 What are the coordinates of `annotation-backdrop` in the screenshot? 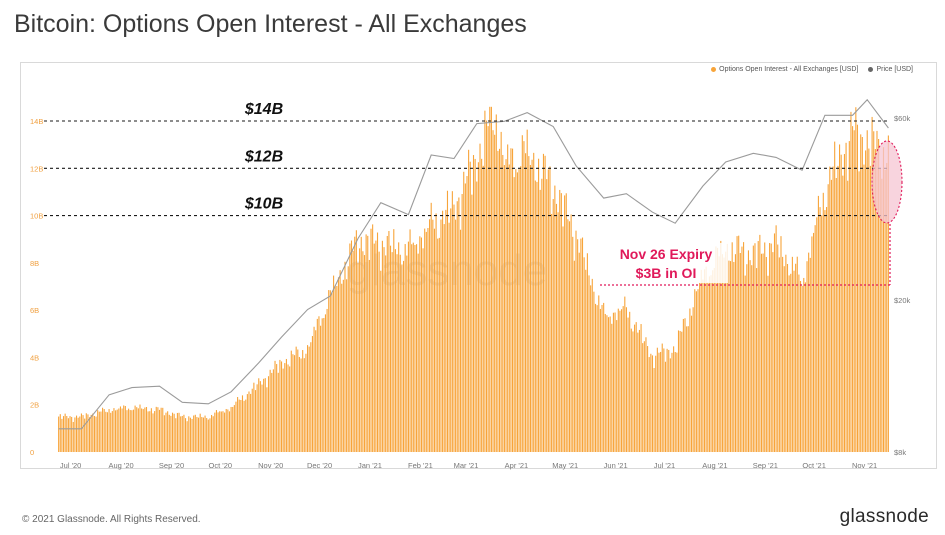 It's located at (666, 263).